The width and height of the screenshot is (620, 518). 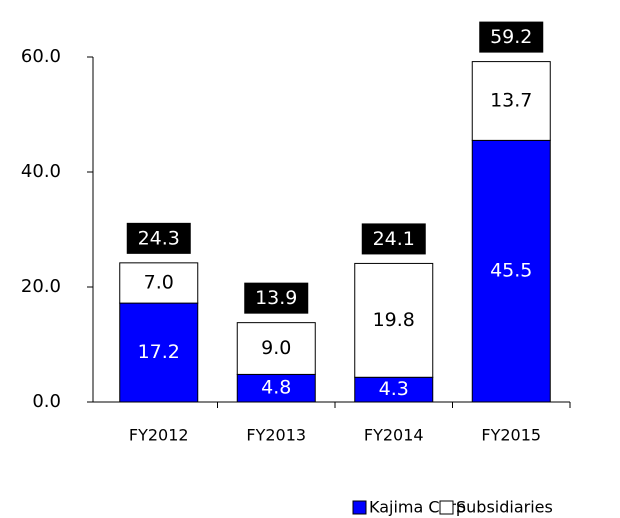 I want to click on data-label: 4.8, so click(x=276, y=388).